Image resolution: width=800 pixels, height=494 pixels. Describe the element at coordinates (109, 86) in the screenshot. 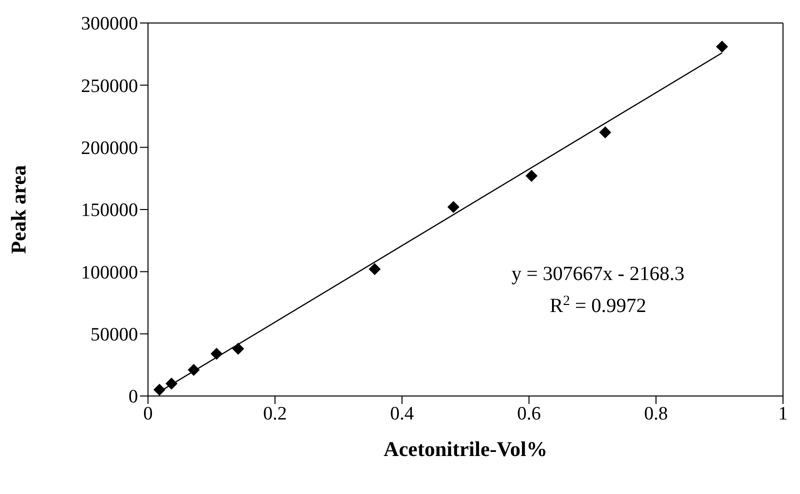

I see `y-tick-label: 250000` at that location.